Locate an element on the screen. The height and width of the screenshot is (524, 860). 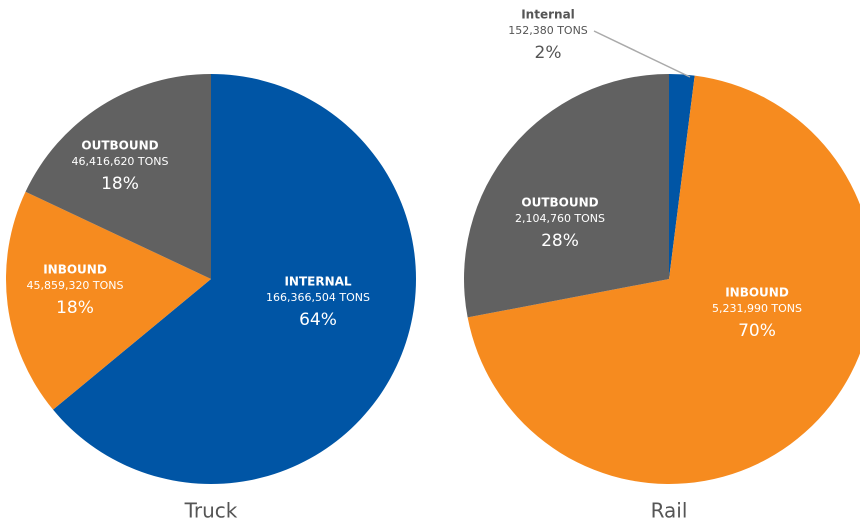
slice-name: Internal is located at coordinates (548, 15).